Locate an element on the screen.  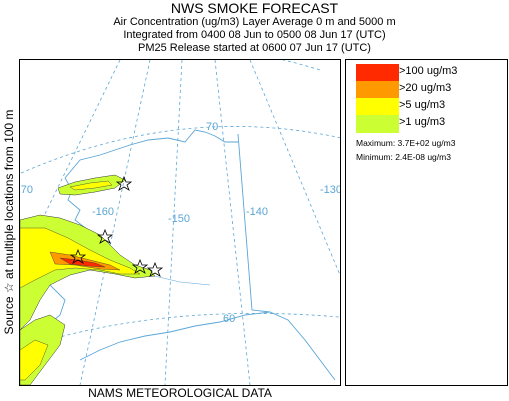
alaska-north-coast is located at coordinates (151, 154).